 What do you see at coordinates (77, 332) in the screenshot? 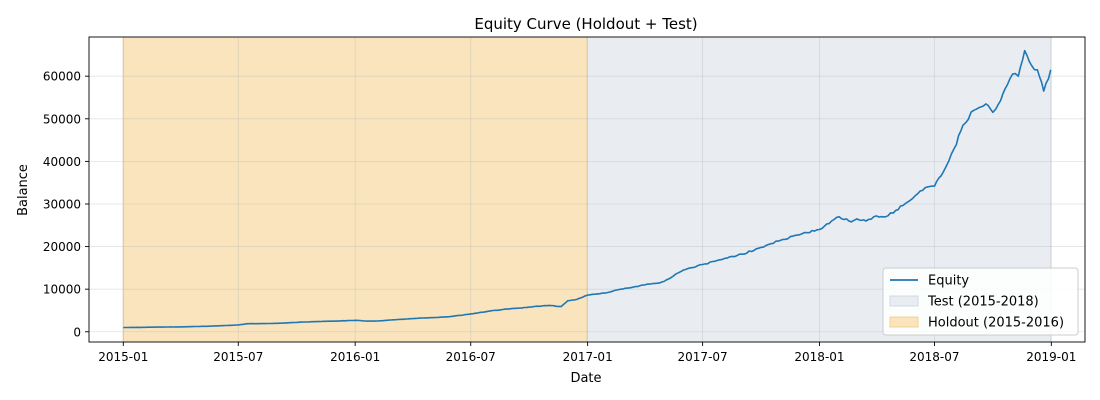
I see `y-tick-label-0: 0` at bounding box center [77, 332].